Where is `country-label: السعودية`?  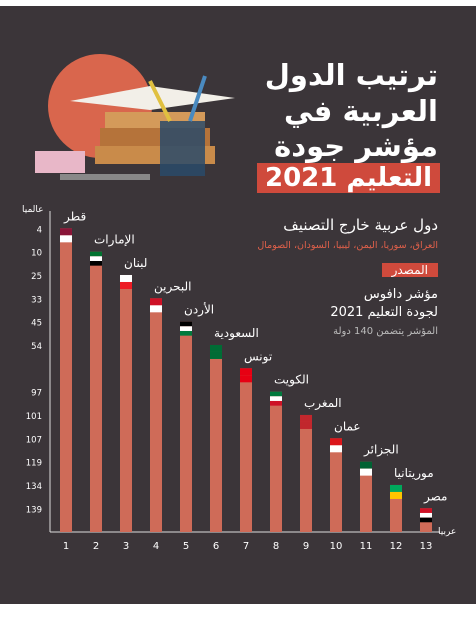
country-label: السعودية is located at coordinates (236, 333).